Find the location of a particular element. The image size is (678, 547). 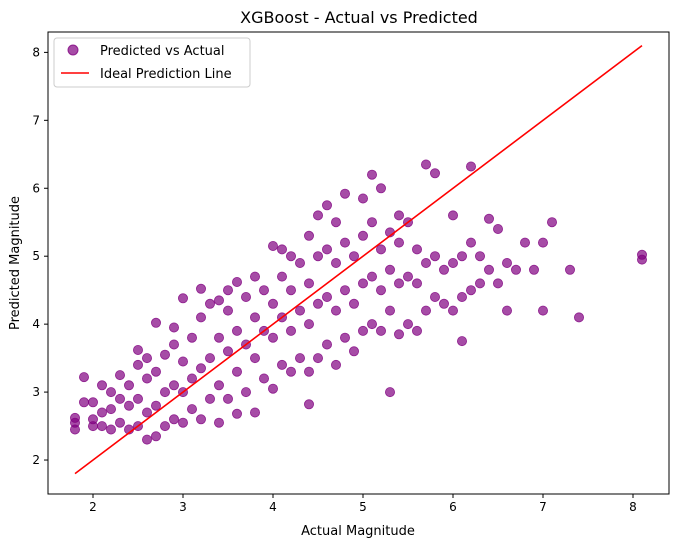

legend-box is located at coordinates (152, 62).